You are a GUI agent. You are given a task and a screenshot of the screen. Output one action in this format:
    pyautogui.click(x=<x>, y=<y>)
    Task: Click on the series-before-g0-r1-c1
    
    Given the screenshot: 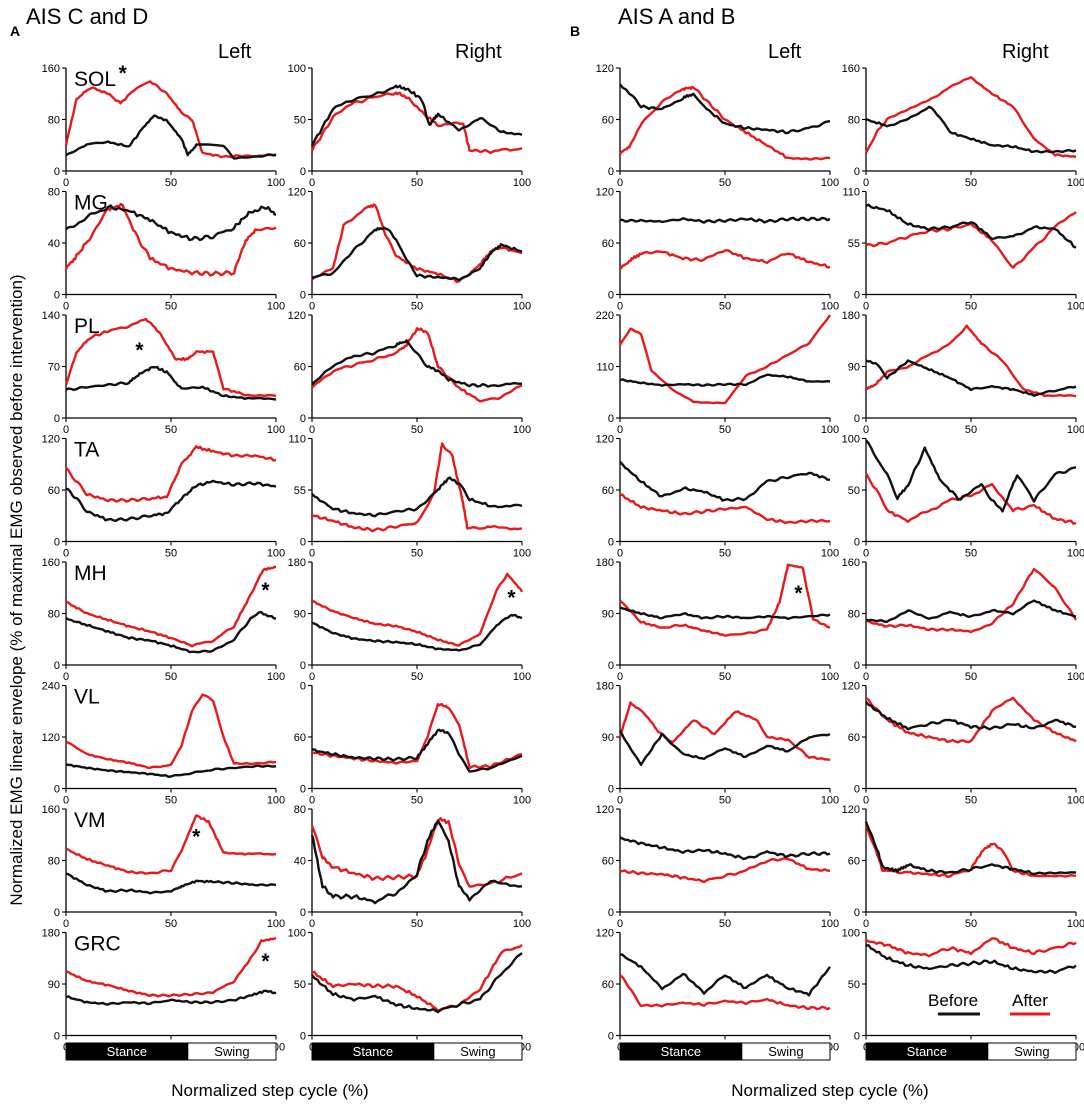 What is the action you would take?
    pyautogui.click(x=417, y=254)
    